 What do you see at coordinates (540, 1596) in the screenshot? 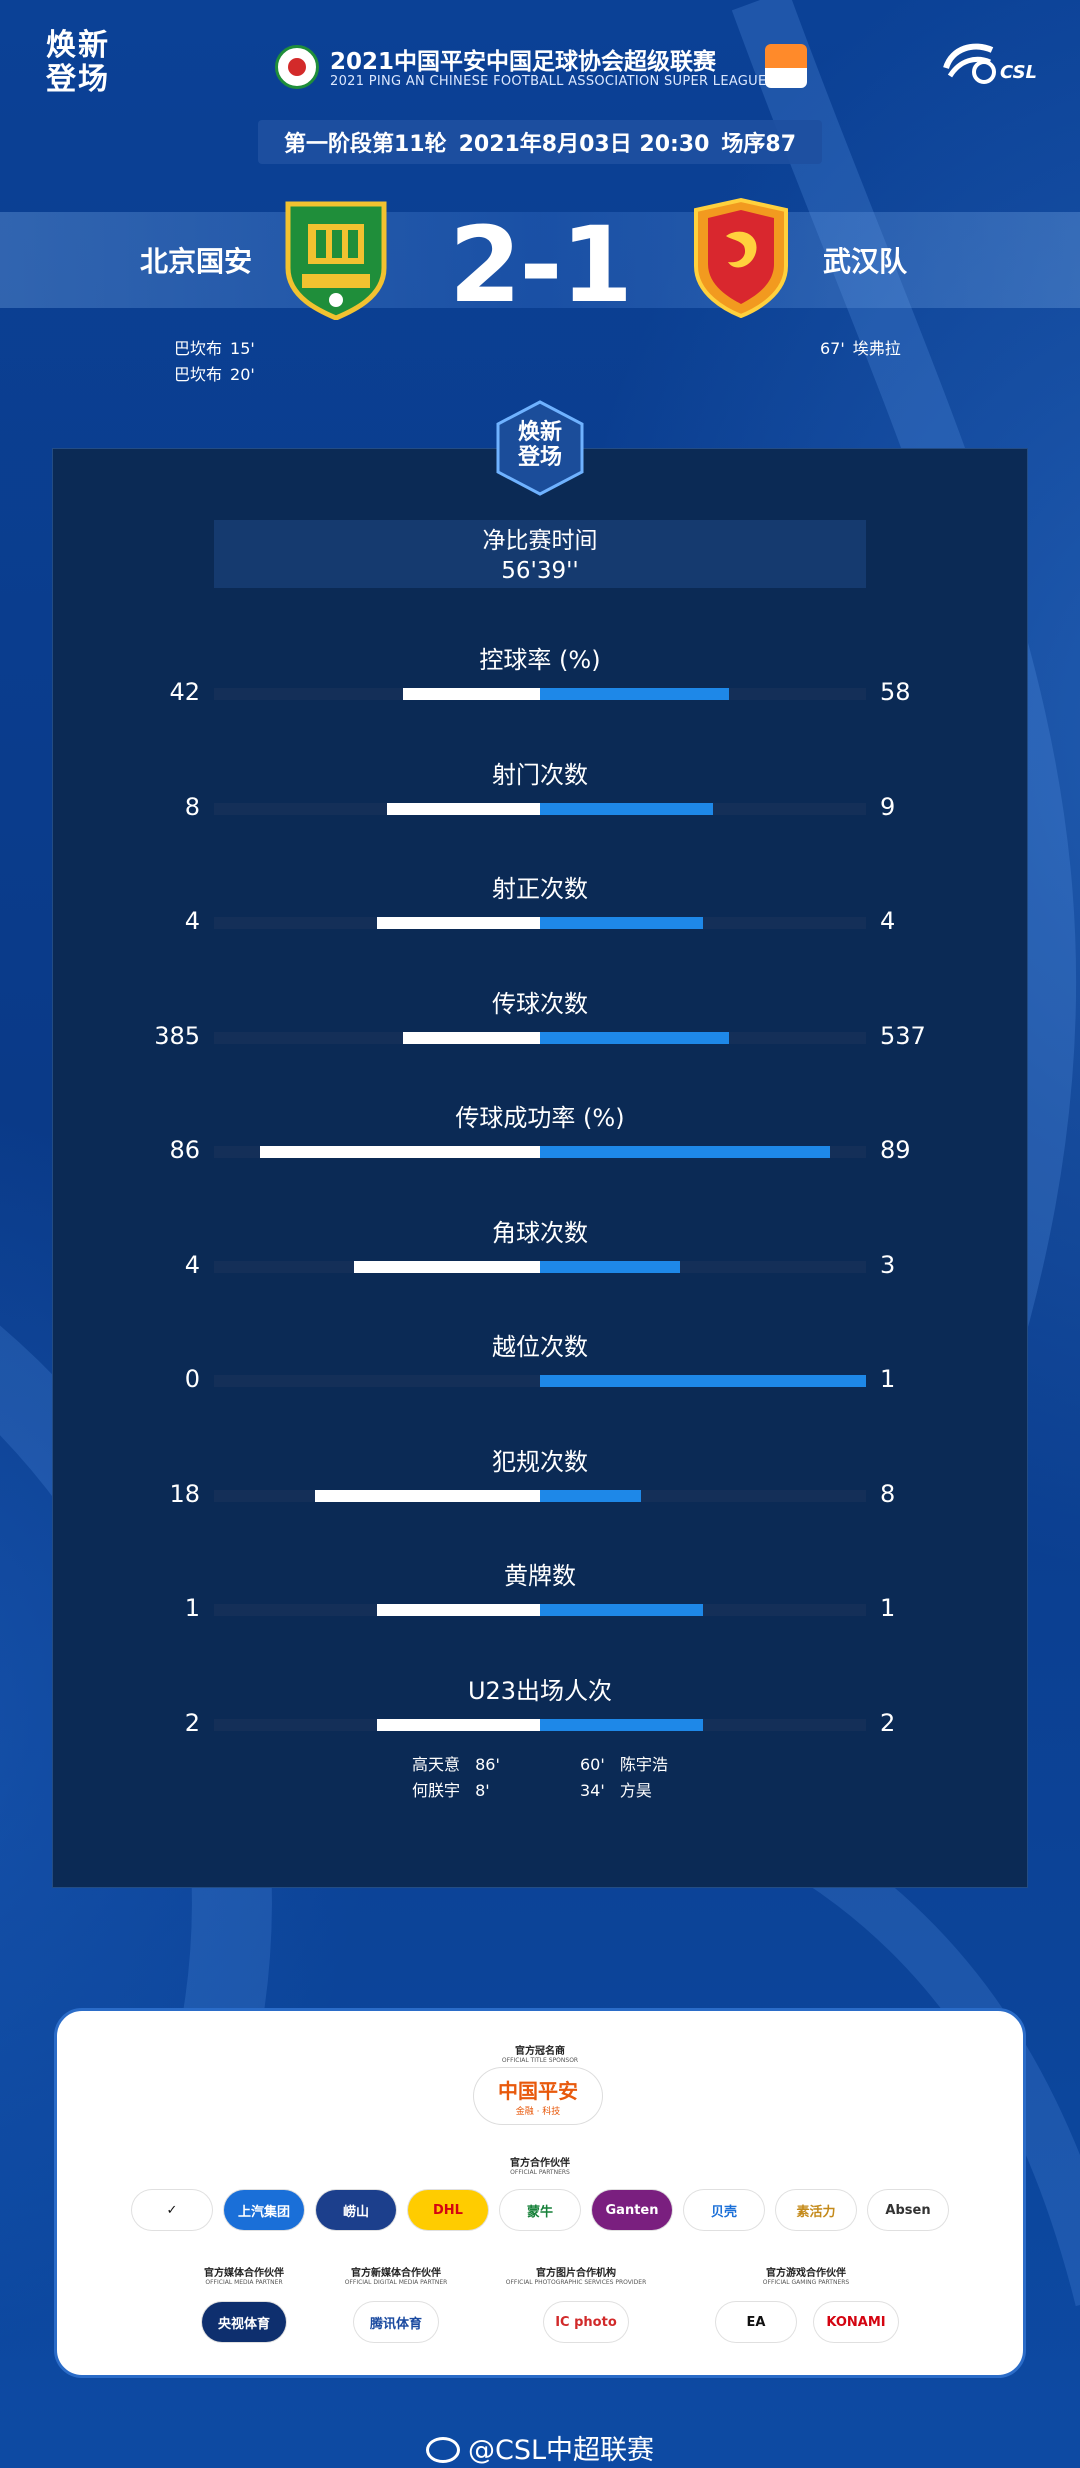
I see `stat-row: 黄牌数 1 1` at bounding box center [540, 1596].